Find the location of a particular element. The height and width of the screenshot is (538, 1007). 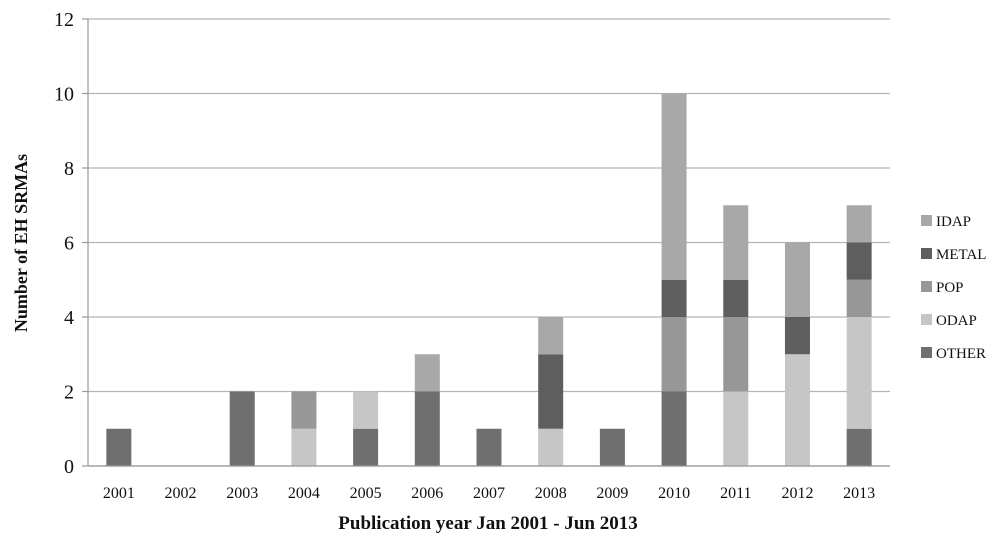

x-tick-label: 2011 is located at coordinates (735, 493).